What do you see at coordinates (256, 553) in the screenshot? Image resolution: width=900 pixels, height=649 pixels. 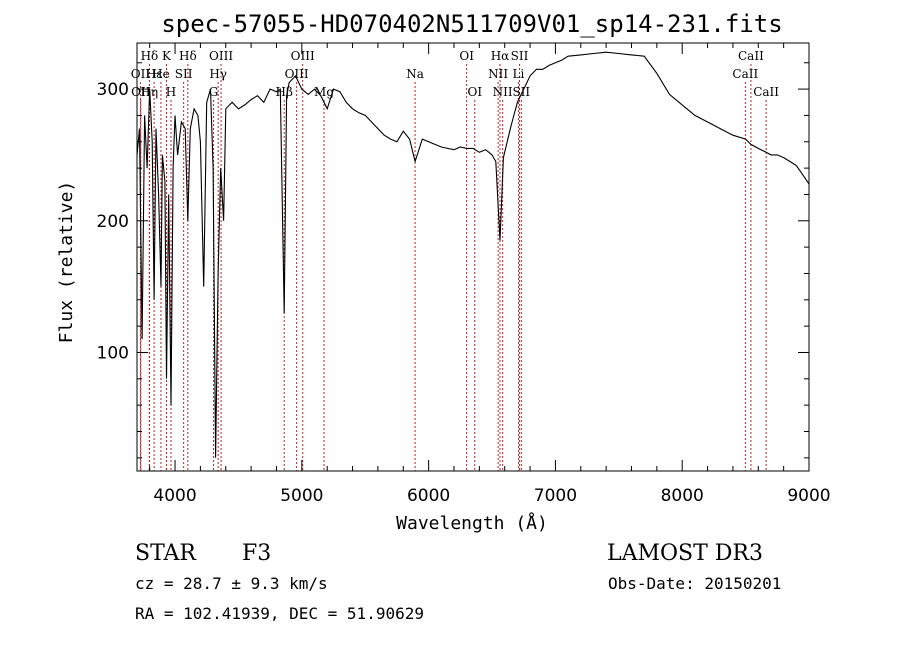 I see `subclass: F3` at bounding box center [256, 553].